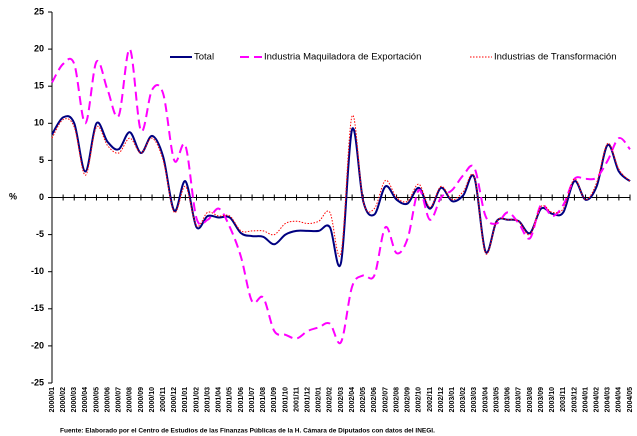 Image resolution: width=637 pixels, height=436 pixels. What do you see at coordinates (41, 197) in the screenshot?
I see `y-tick-label: 0` at bounding box center [41, 197].